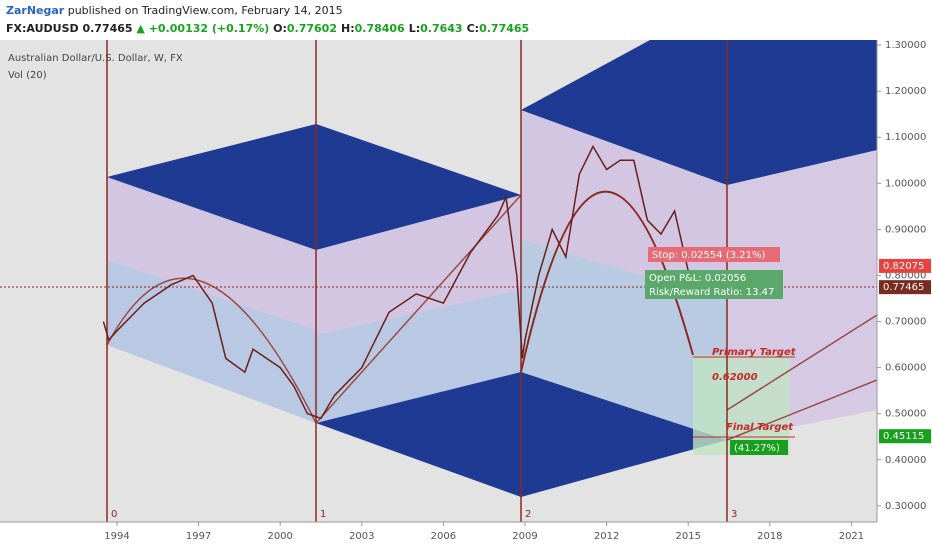 The image size is (932, 550). What do you see at coordinates (905, 183) in the screenshot?
I see `y-tick-label: 1.00000` at bounding box center [905, 183].